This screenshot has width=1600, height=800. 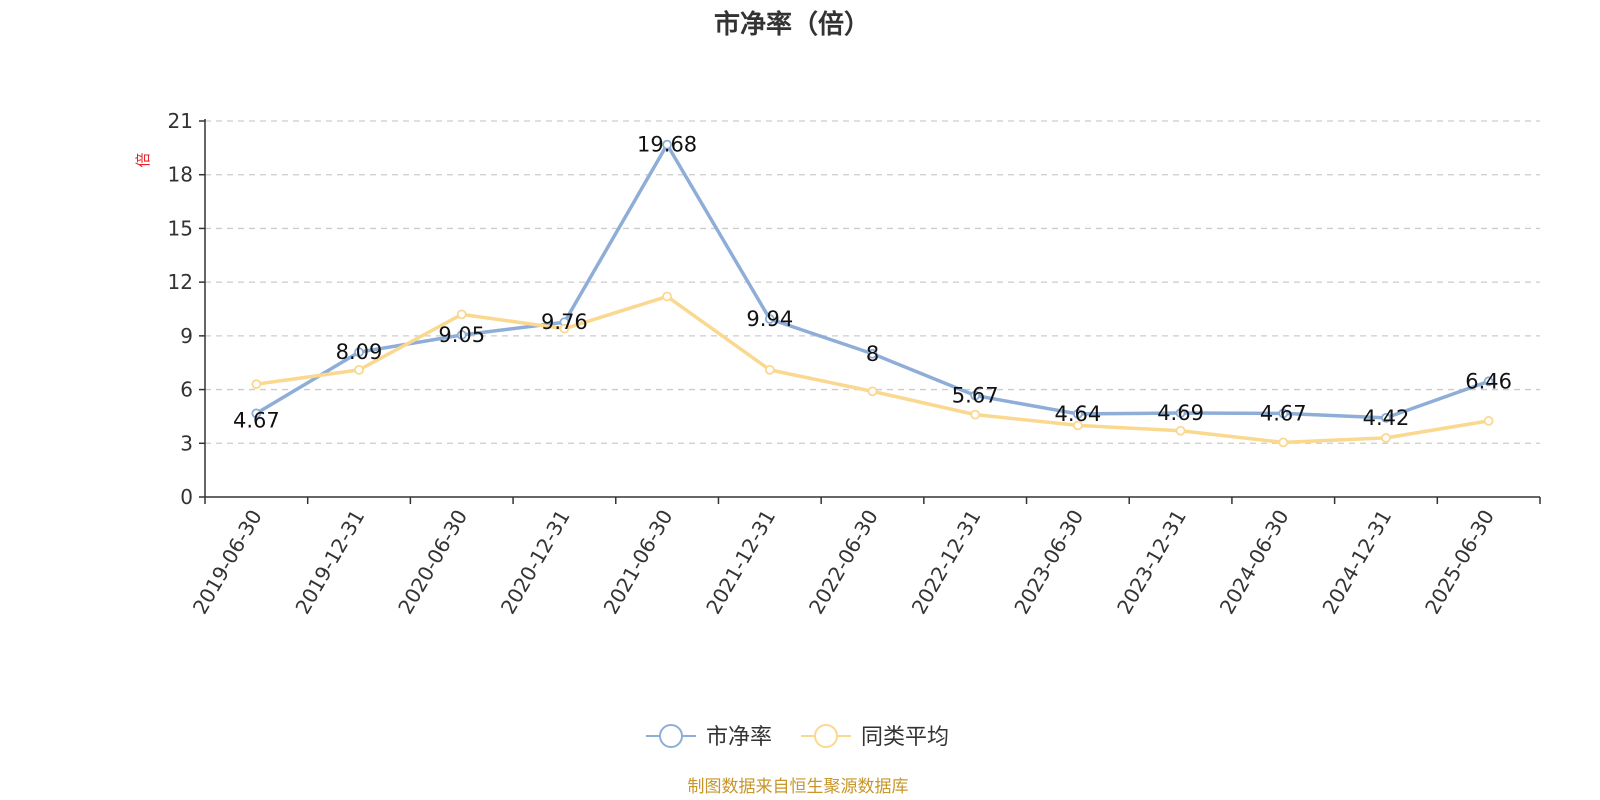 I want to click on y-tick-labels: 0 3 6 9 12 15 18 21, so click(x=180, y=309).